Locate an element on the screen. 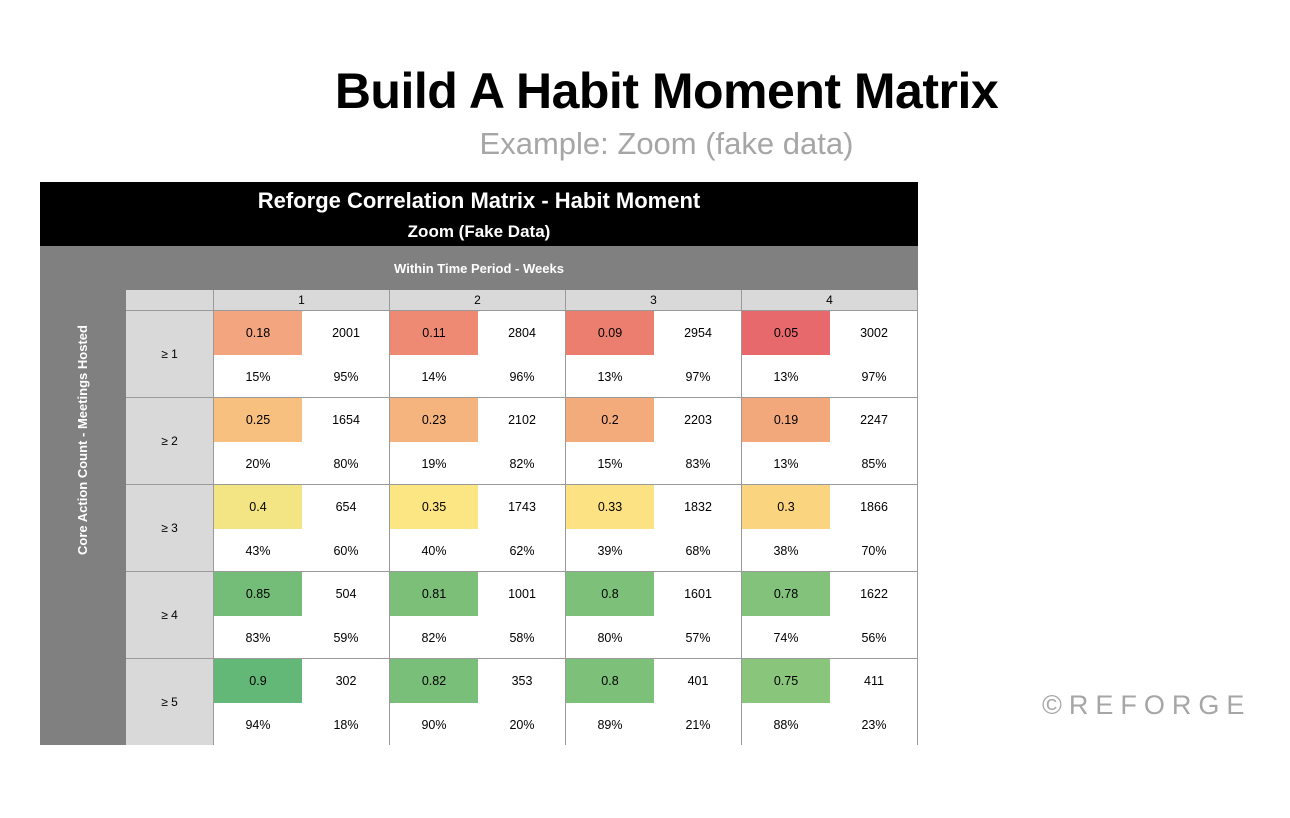 The image size is (1290, 818). correlation-score-cell: 0.82 is located at coordinates (434, 681).